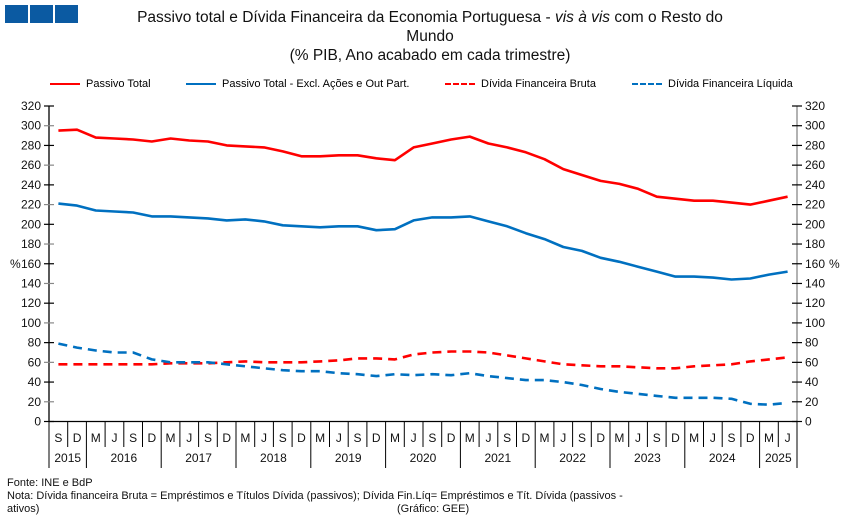 The height and width of the screenshot is (524, 851). What do you see at coordinates (118, 84) in the screenshot?
I see `legend-label: Passivo Total` at bounding box center [118, 84].